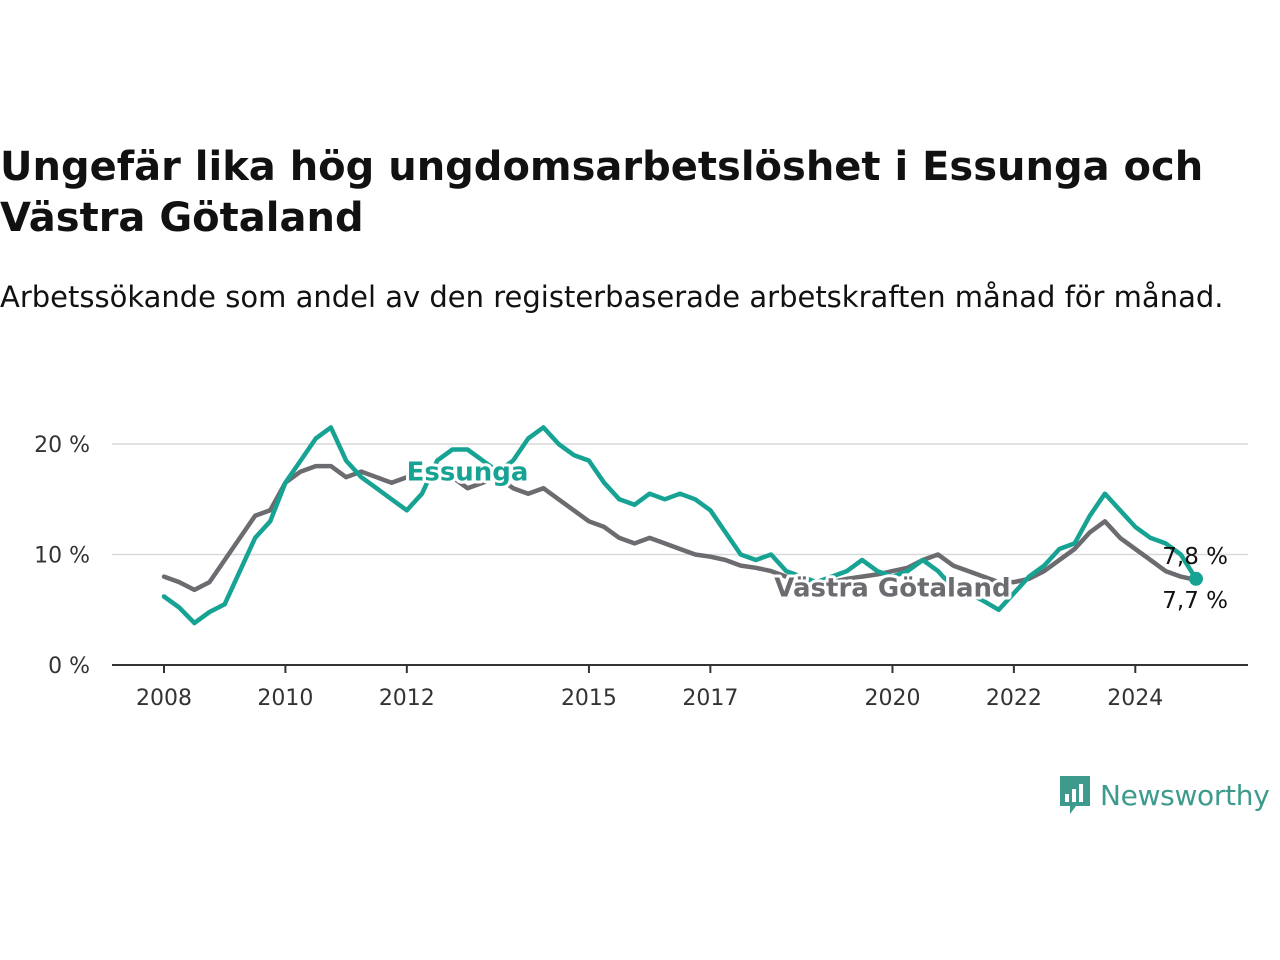 Image resolution: width=1280 pixels, height=960 pixels. Describe the element at coordinates (1195, 557) in the screenshot. I see `end-value-essunga: 7,8 %` at that location.